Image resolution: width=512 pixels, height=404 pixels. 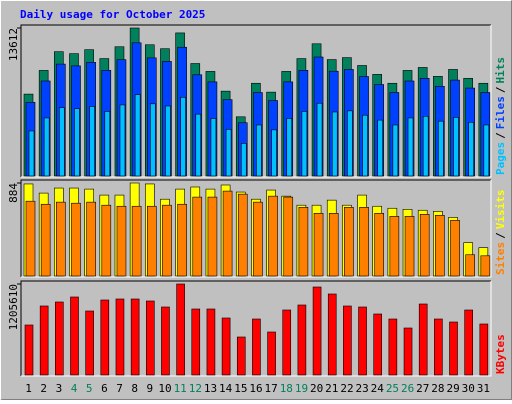 What do you see at coordinates (150, 388) in the screenshot?
I see `x-tick-label: 9` at bounding box center [150, 388].